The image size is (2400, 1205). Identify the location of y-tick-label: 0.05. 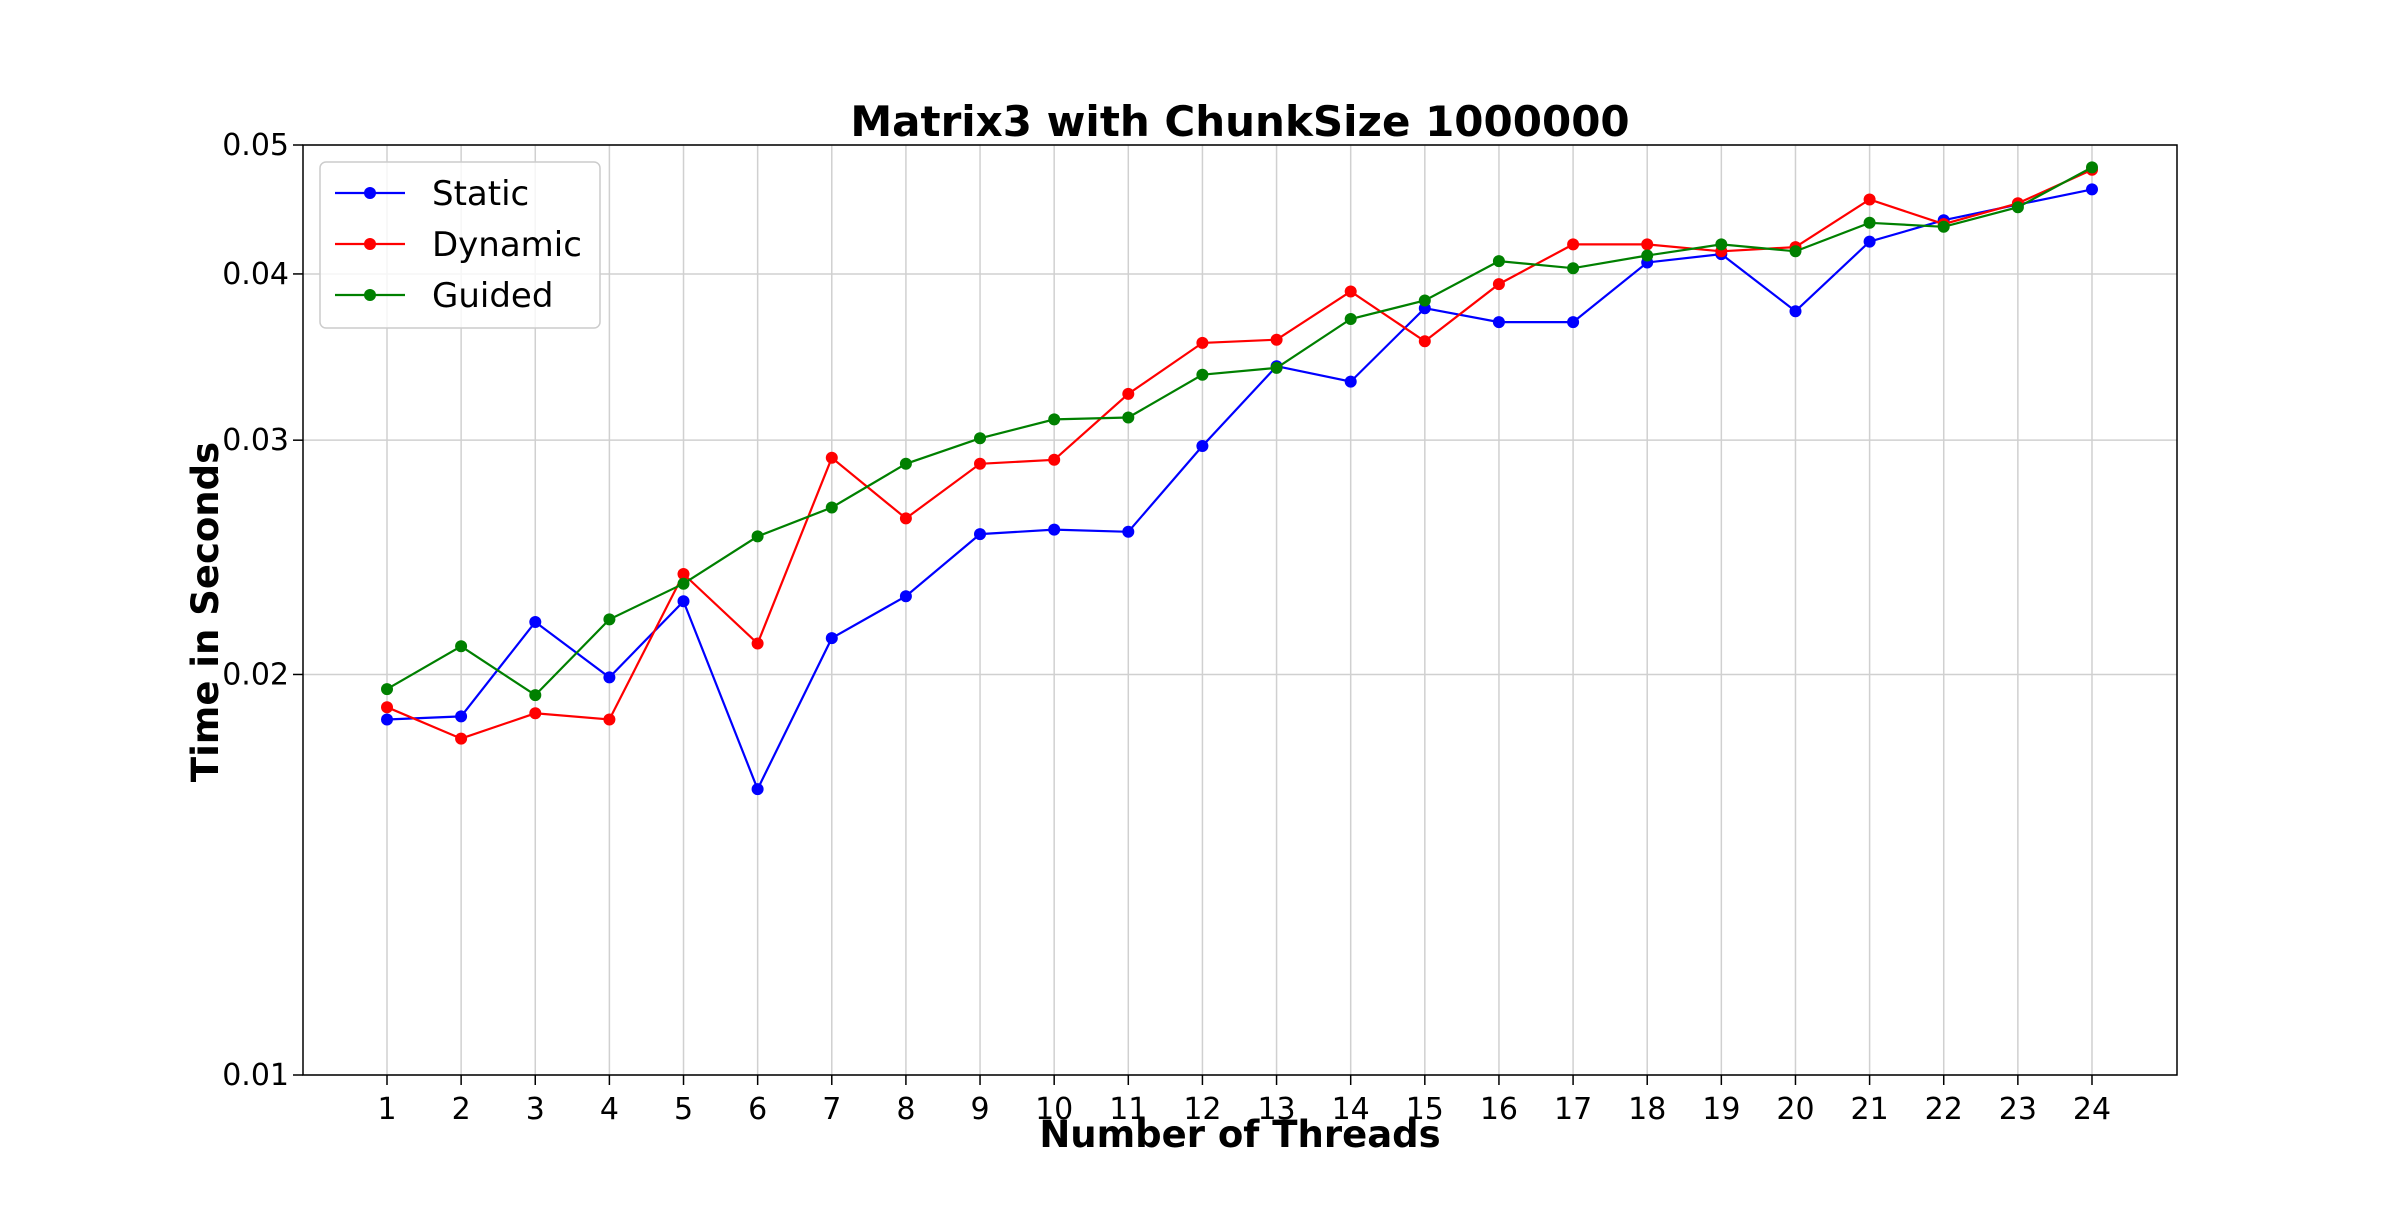
(255, 145).